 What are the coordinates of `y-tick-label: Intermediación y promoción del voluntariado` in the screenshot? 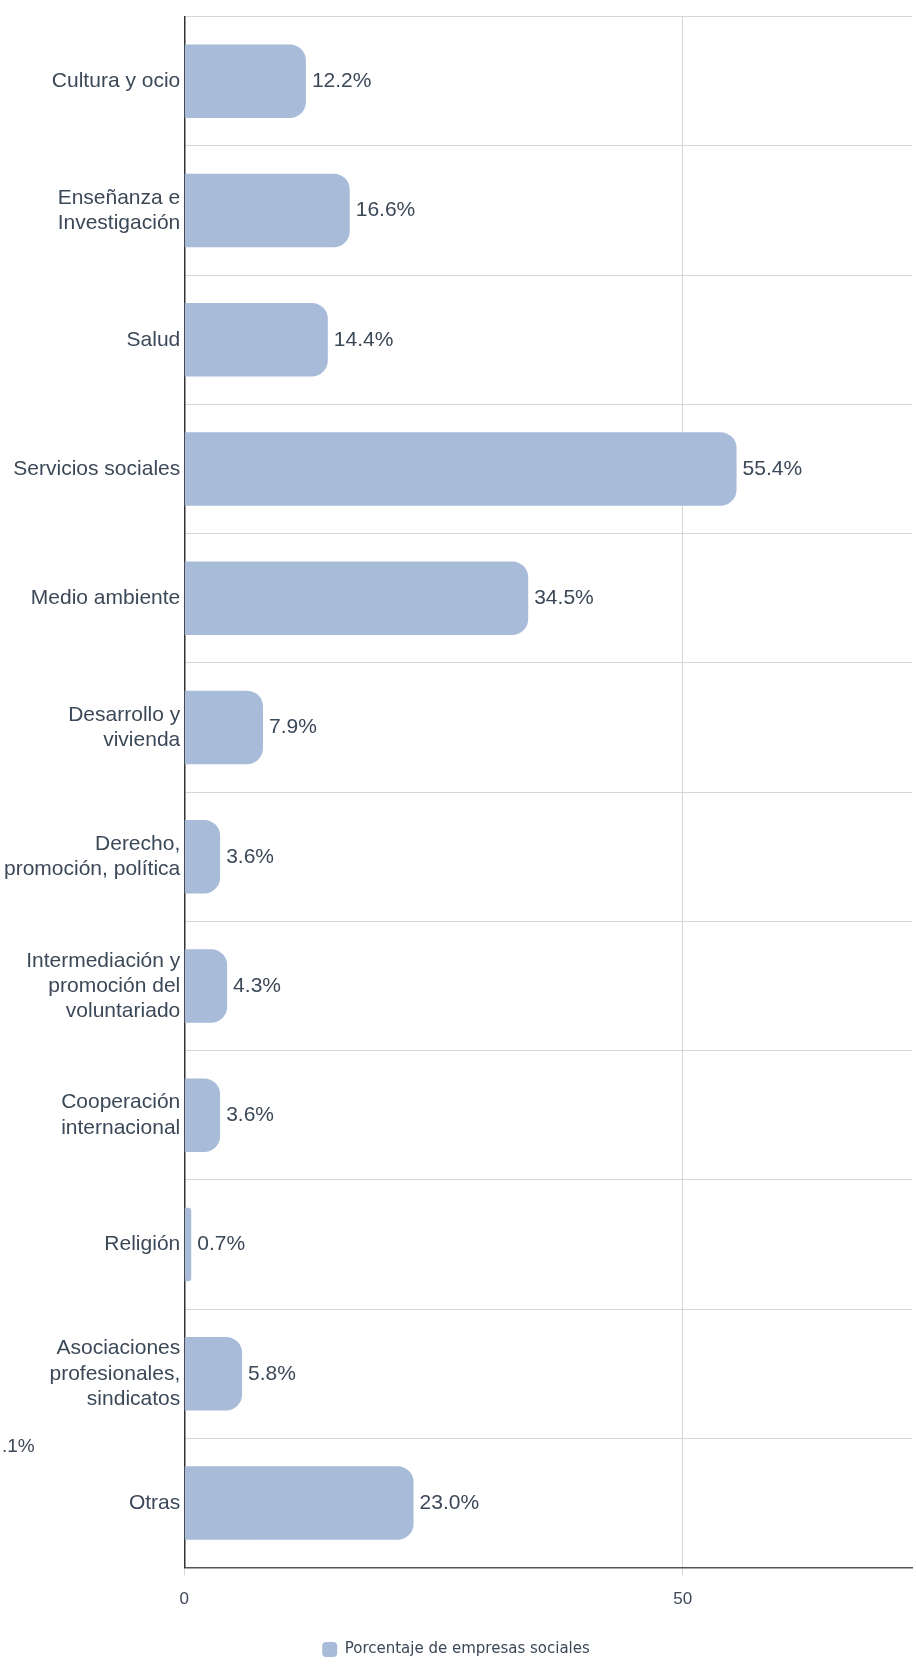 It's located at (103, 984).